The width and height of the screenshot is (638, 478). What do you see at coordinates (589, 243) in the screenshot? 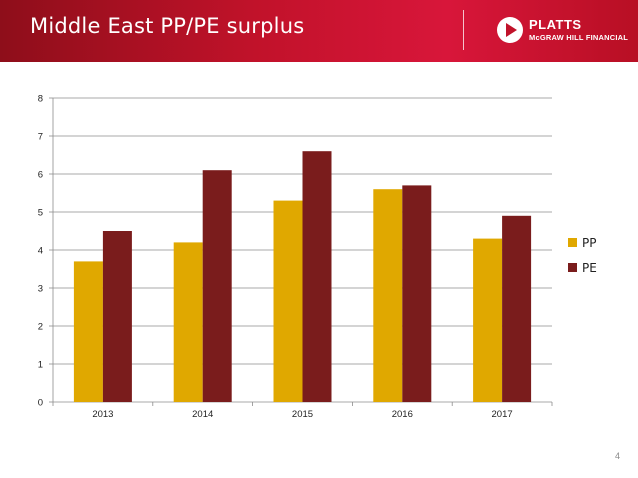
I see `legend-label-pp: PP` at bounding box center [589, 243].